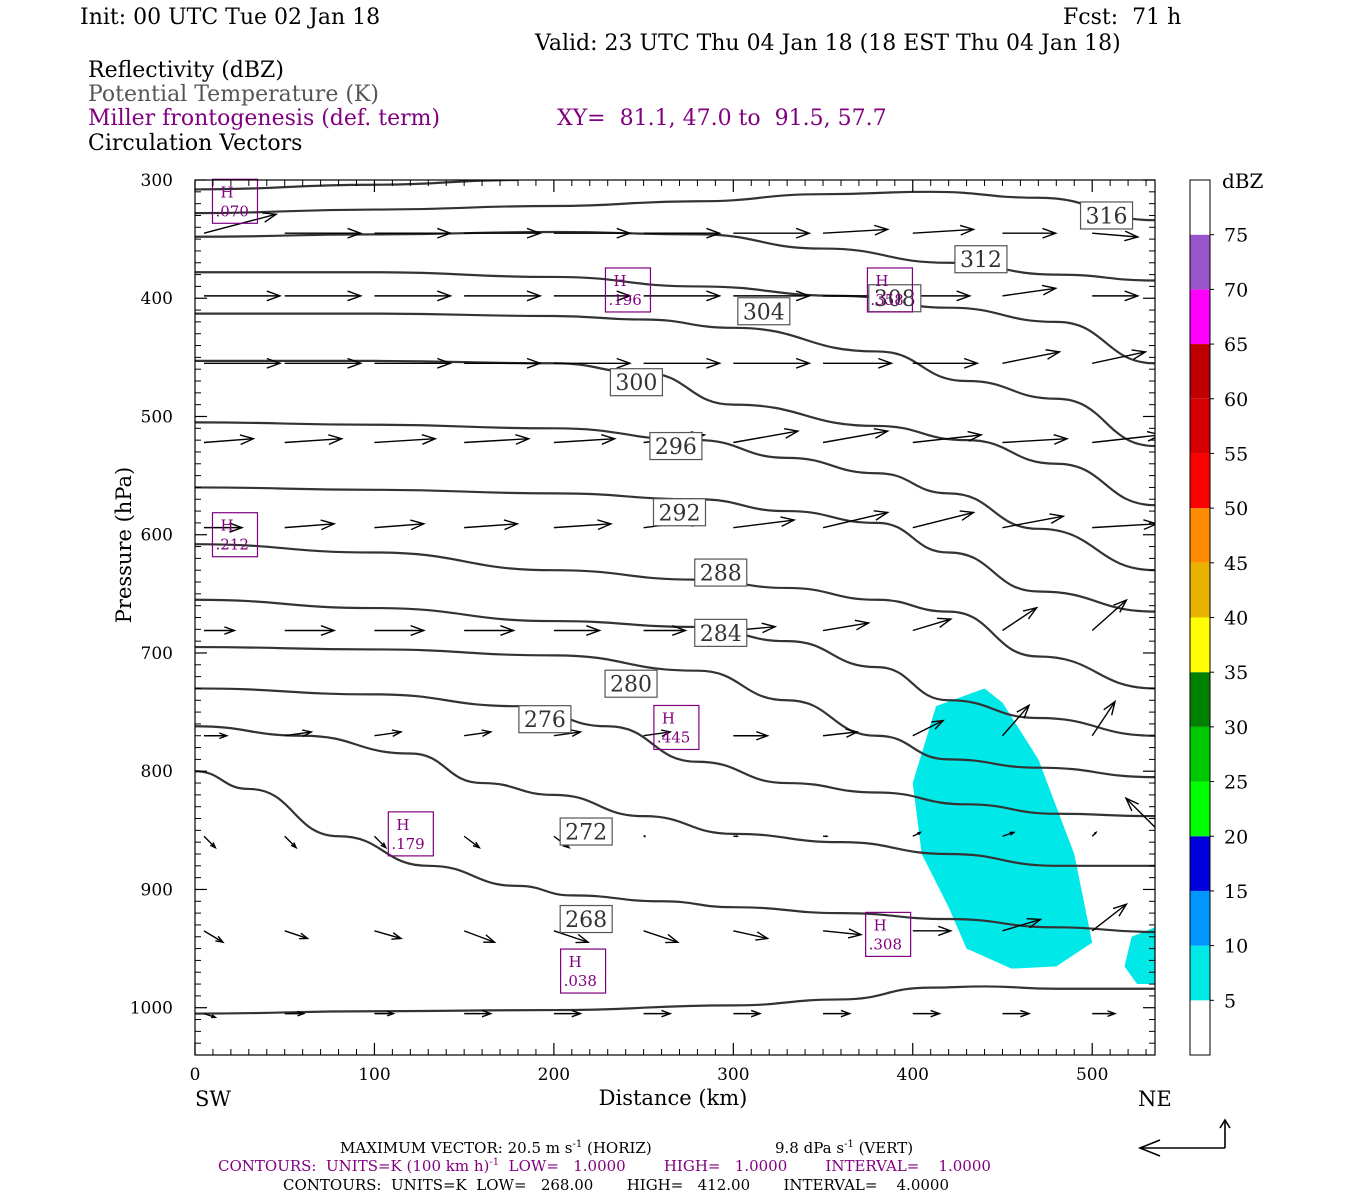  I want to click on colorbar-title: dBZ, so click(1243, 181).